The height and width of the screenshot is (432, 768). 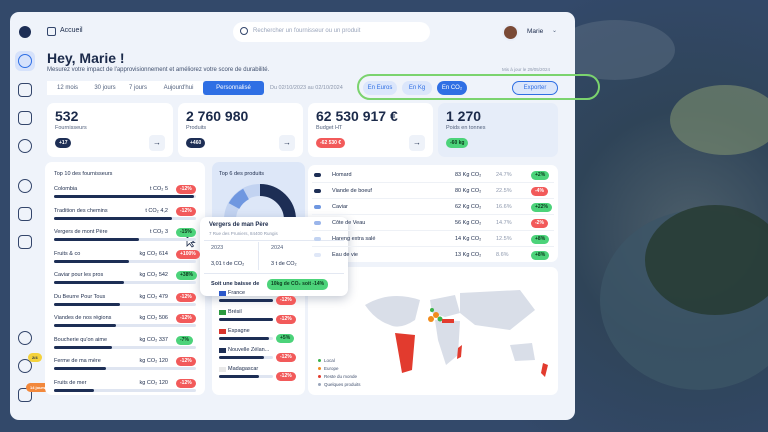 I want to click on product-share: 12.5%, so click(x=504, y=239).